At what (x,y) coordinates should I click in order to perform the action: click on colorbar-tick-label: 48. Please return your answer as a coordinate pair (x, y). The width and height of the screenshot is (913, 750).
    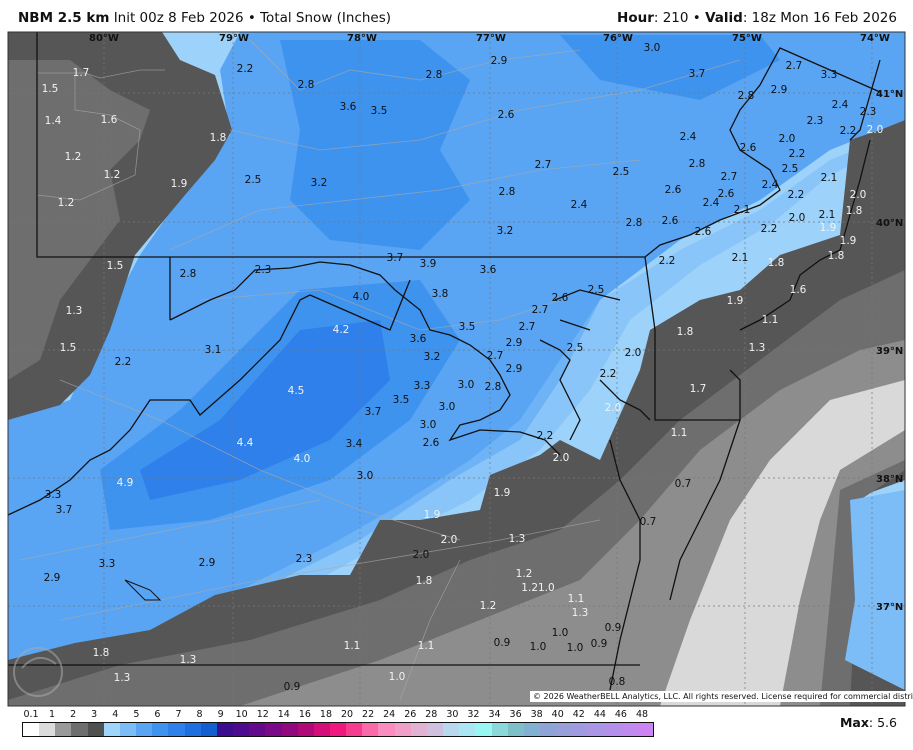
    Looking at the image, I should click on (642, 714).